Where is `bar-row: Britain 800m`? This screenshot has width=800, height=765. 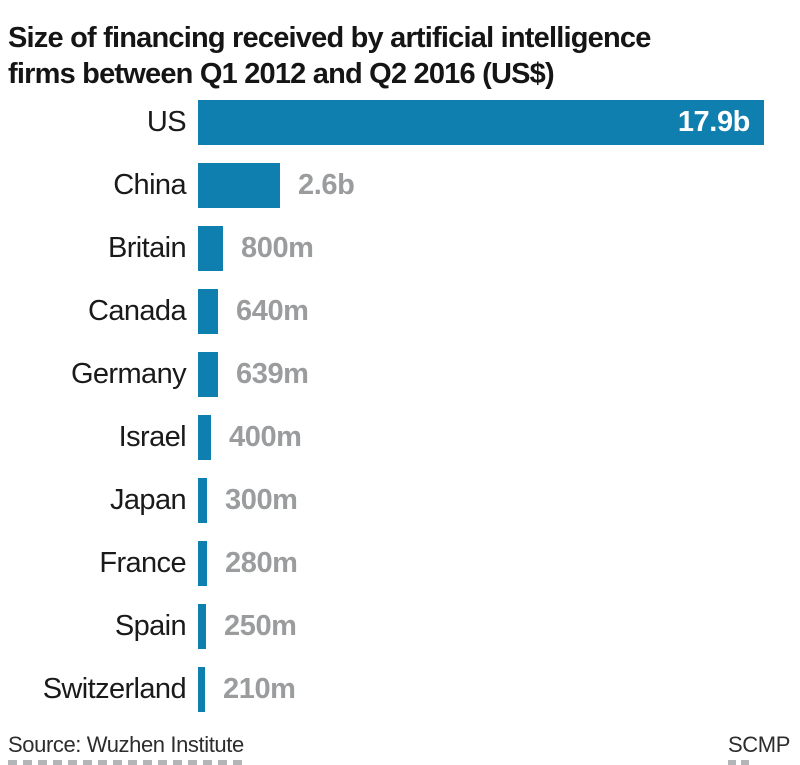
bar-row: Britain 800m is located at coordinates (400, 248).